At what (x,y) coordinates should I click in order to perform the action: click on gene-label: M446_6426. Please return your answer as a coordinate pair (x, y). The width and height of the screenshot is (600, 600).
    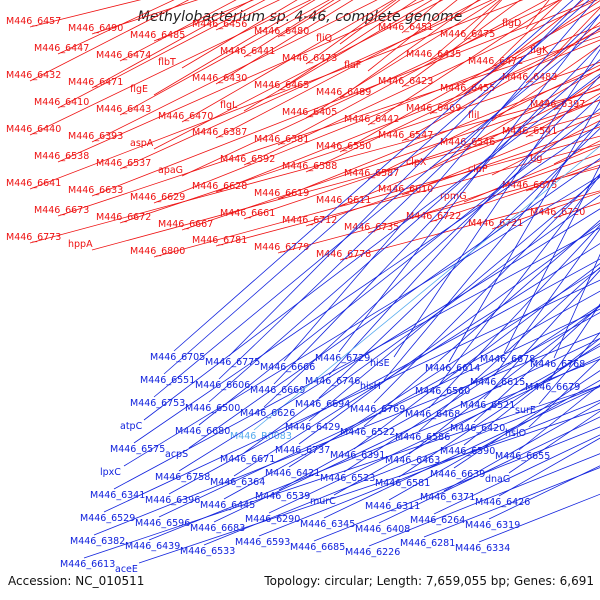
    Looking at the image, I should click on (502, 502).